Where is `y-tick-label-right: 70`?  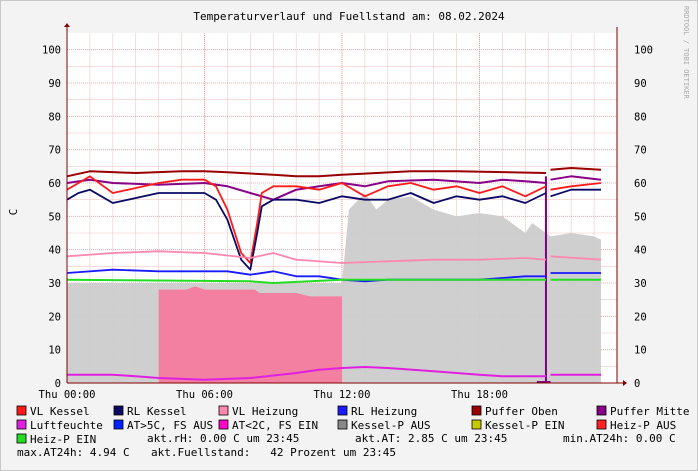 y-tick-label-right: 70 is located at coordinates (640, 151).